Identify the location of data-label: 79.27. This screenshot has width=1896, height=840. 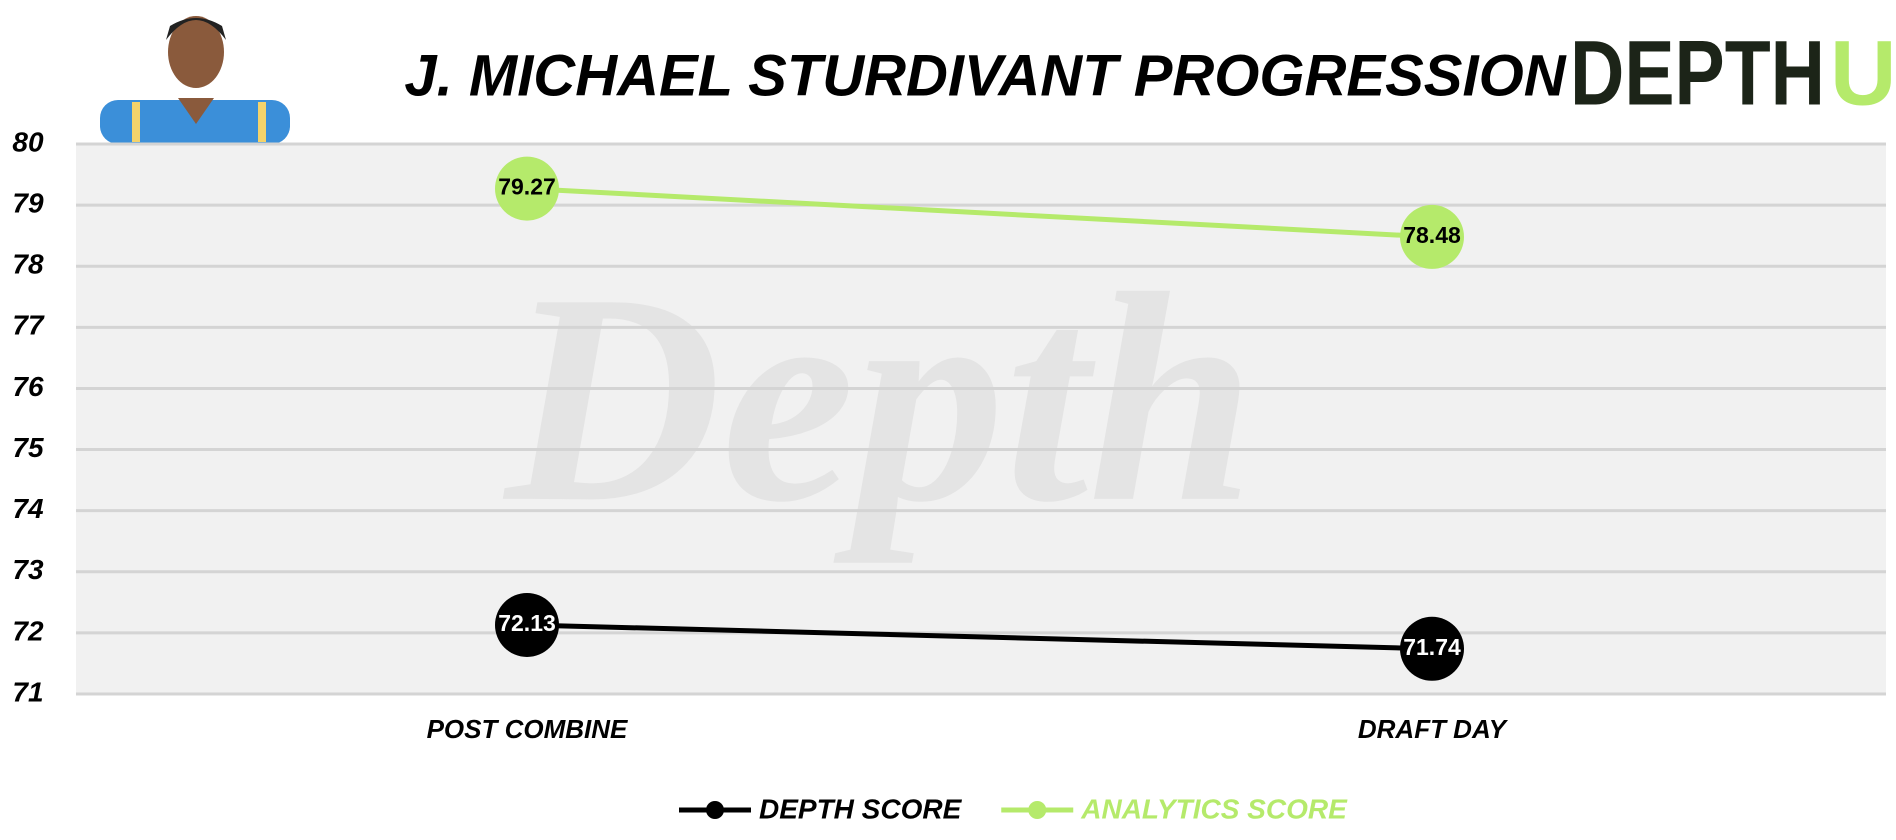
(527, 187).